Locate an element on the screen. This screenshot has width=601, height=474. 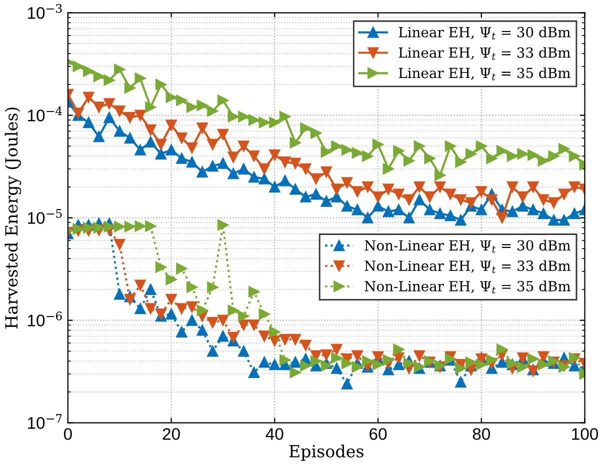
y-axis-title: Harvested Energy (Joules) is located at coordinates (13, 218).